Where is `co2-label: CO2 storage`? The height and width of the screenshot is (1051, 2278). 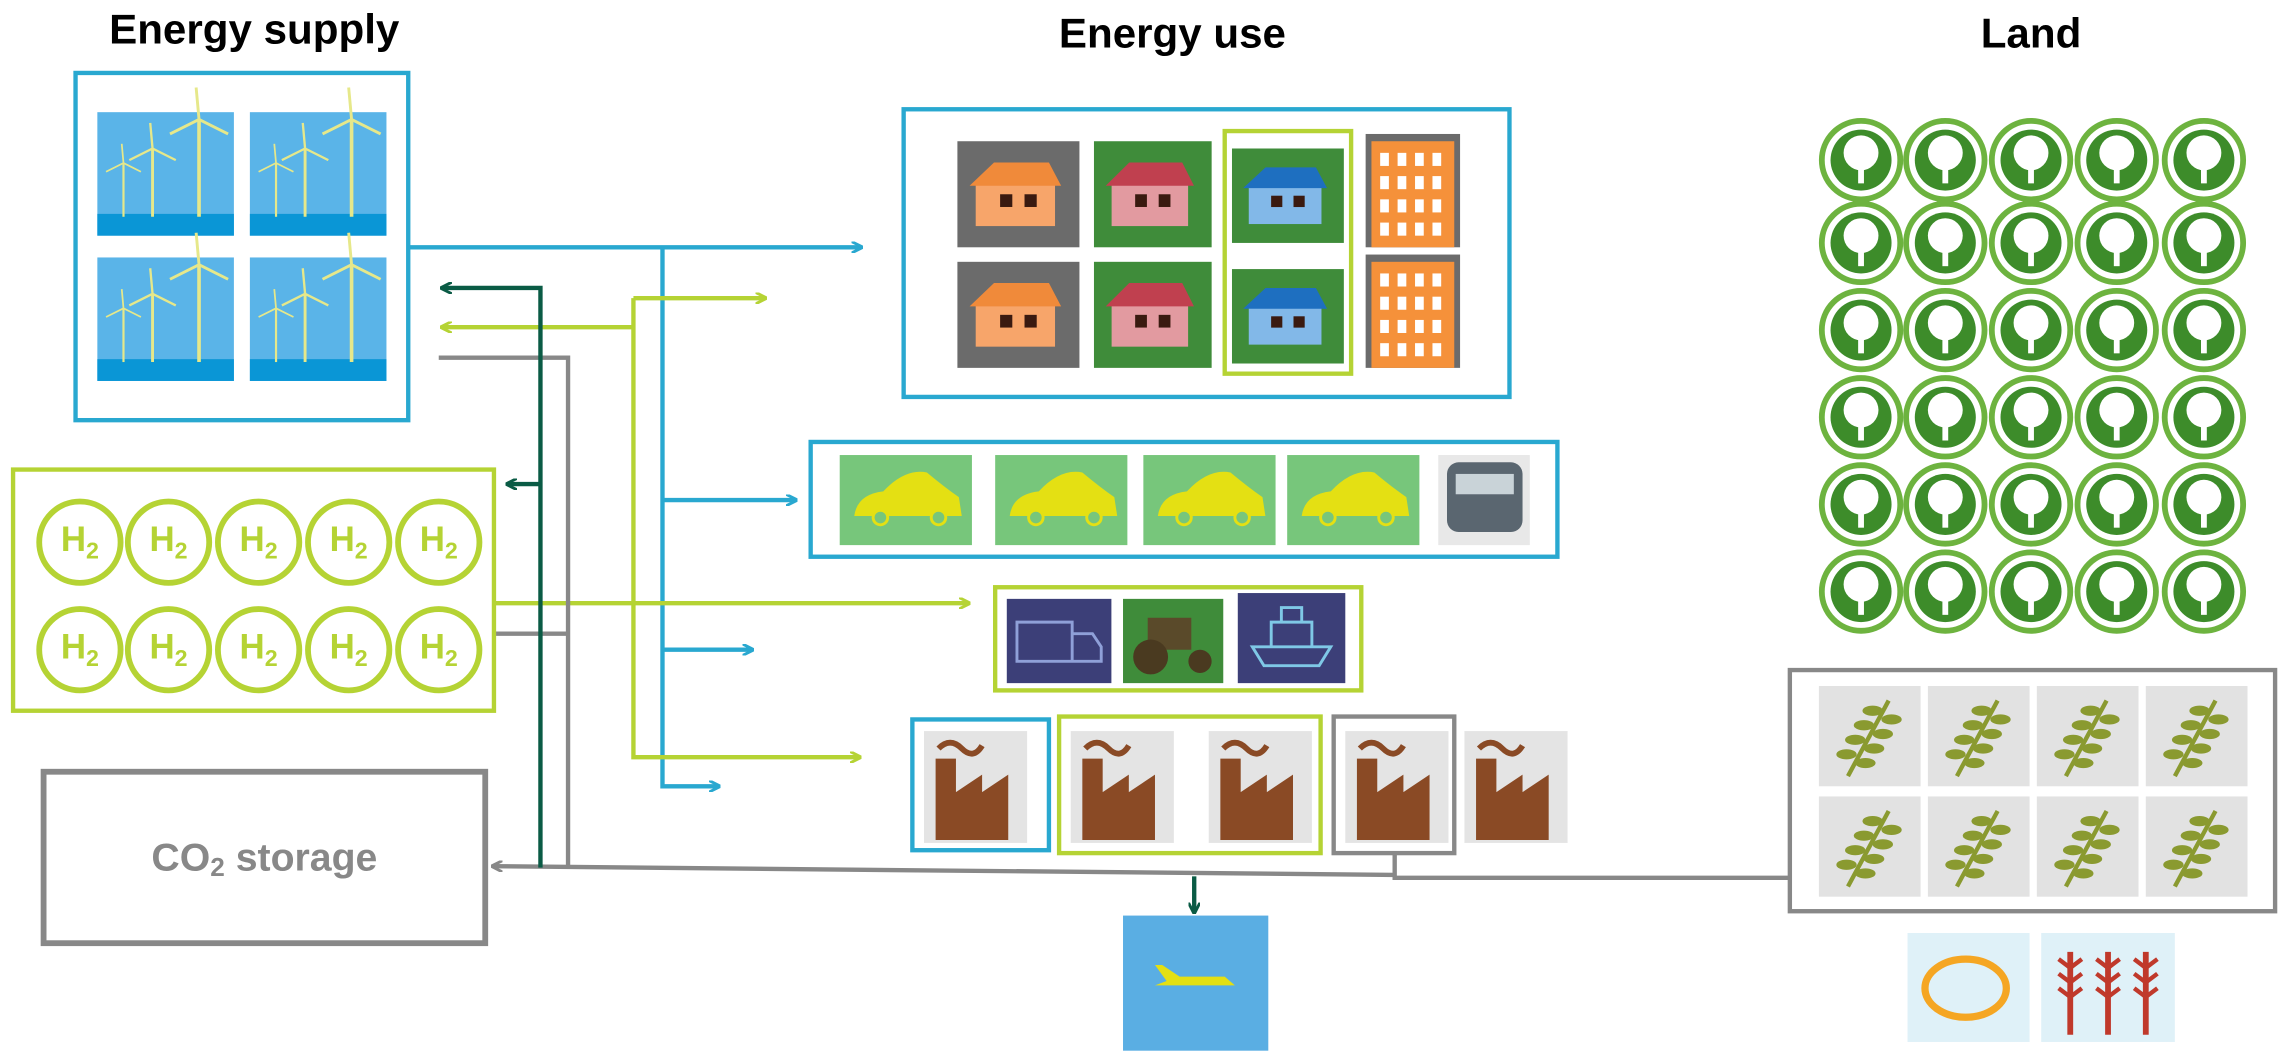
co2-label: CO2 storage is located at coordinates (264, 859).